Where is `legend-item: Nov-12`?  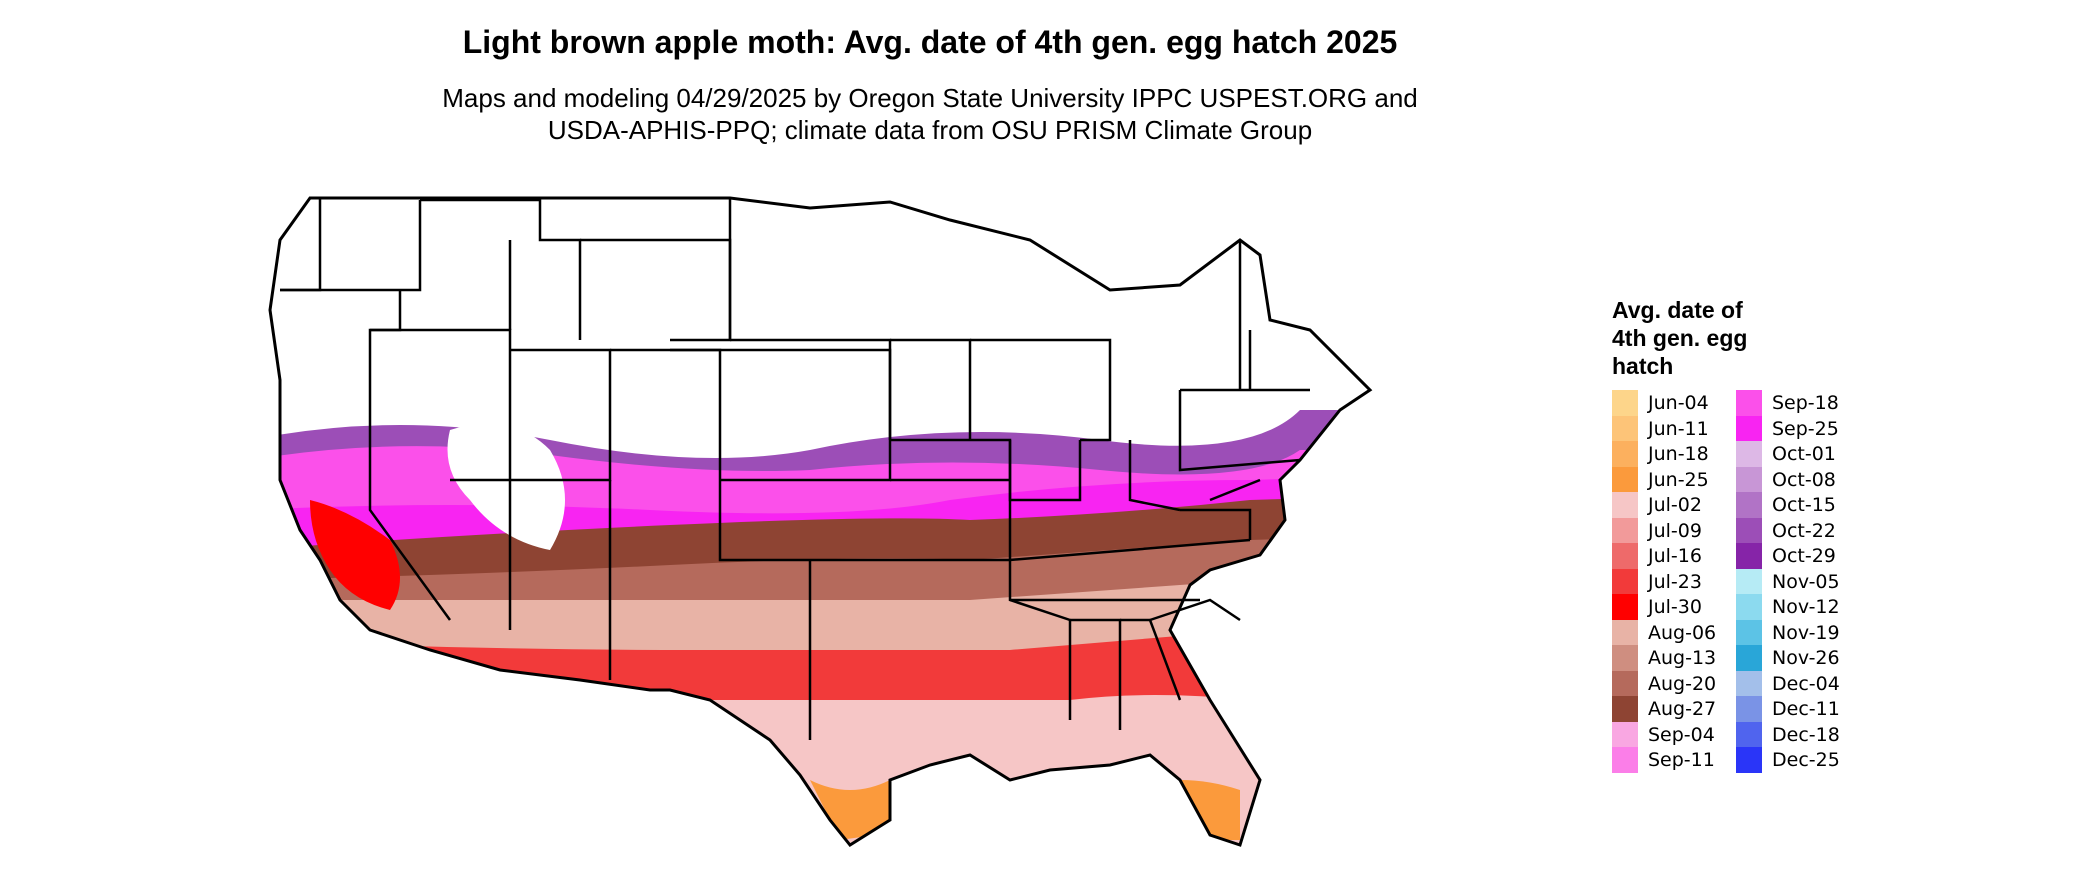
legend-item: Nov-12 is located at coordinates (1806, 607).